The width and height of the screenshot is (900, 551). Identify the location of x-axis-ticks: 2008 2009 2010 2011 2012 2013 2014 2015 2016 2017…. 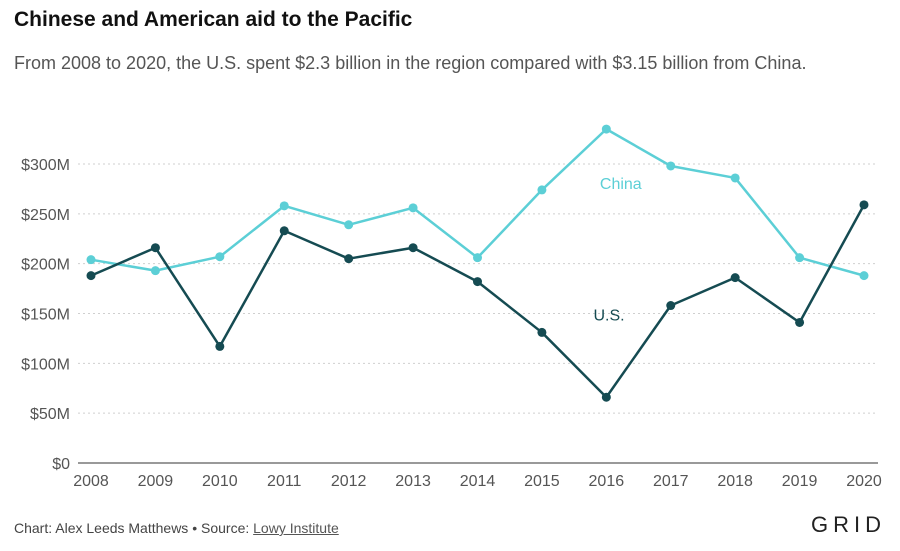
(477, 481).